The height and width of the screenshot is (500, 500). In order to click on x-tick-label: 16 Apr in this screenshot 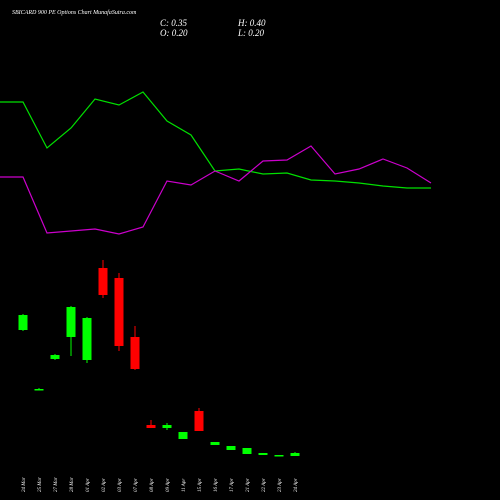, I will do `click(216, 485)`.